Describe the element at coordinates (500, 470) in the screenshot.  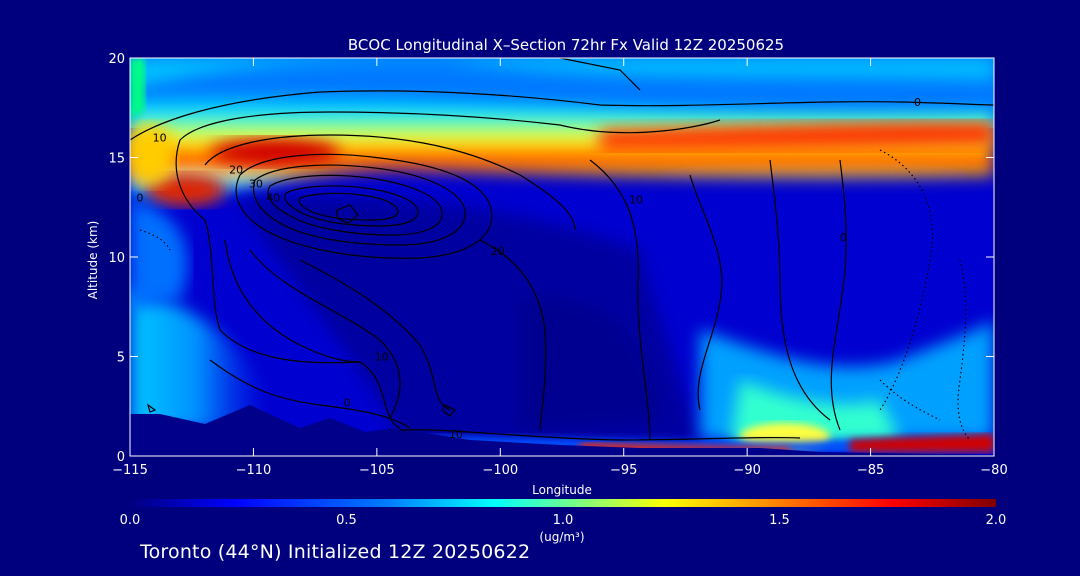
I see `x-tick-label: −100` at that location.